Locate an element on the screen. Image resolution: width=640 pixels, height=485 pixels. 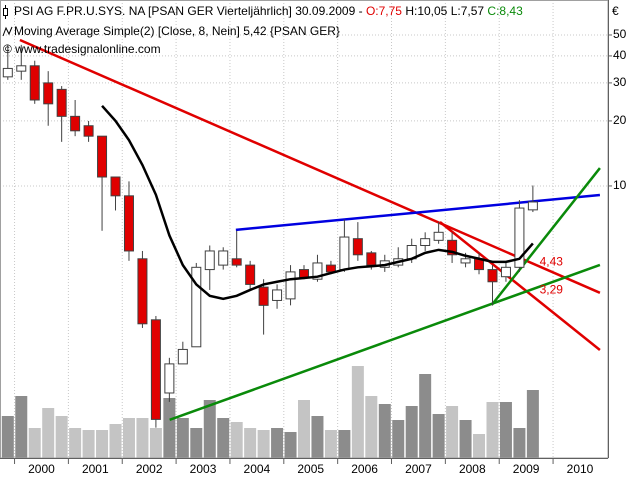
x-tick-label: 2009 is located at coordinates (526, 469).